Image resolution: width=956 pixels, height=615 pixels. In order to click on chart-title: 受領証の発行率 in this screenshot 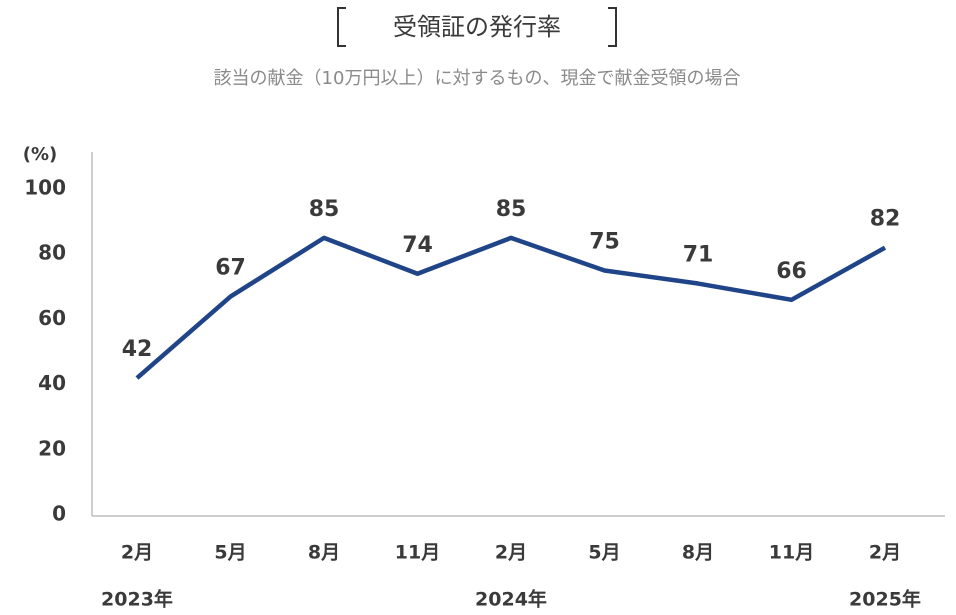, I will do `click(477, 27)`.